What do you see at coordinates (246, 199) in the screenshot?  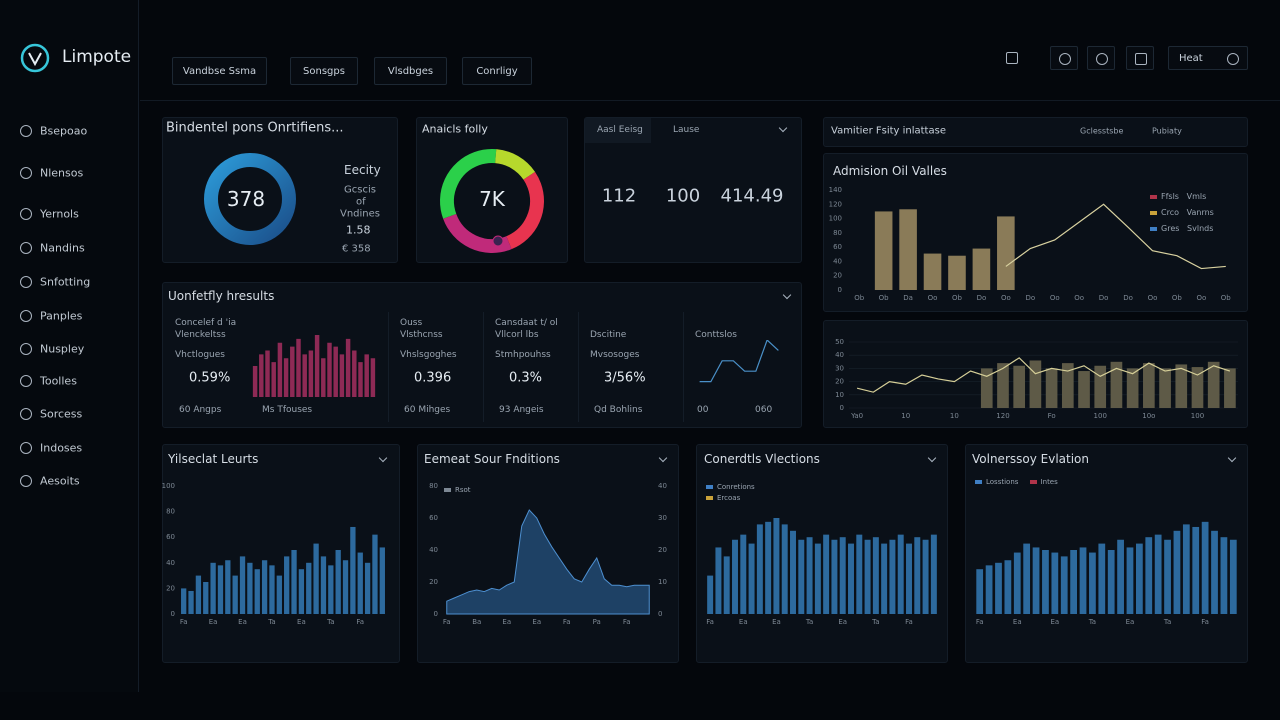 I see `score-value: 378` at bounding box center [246, 199].